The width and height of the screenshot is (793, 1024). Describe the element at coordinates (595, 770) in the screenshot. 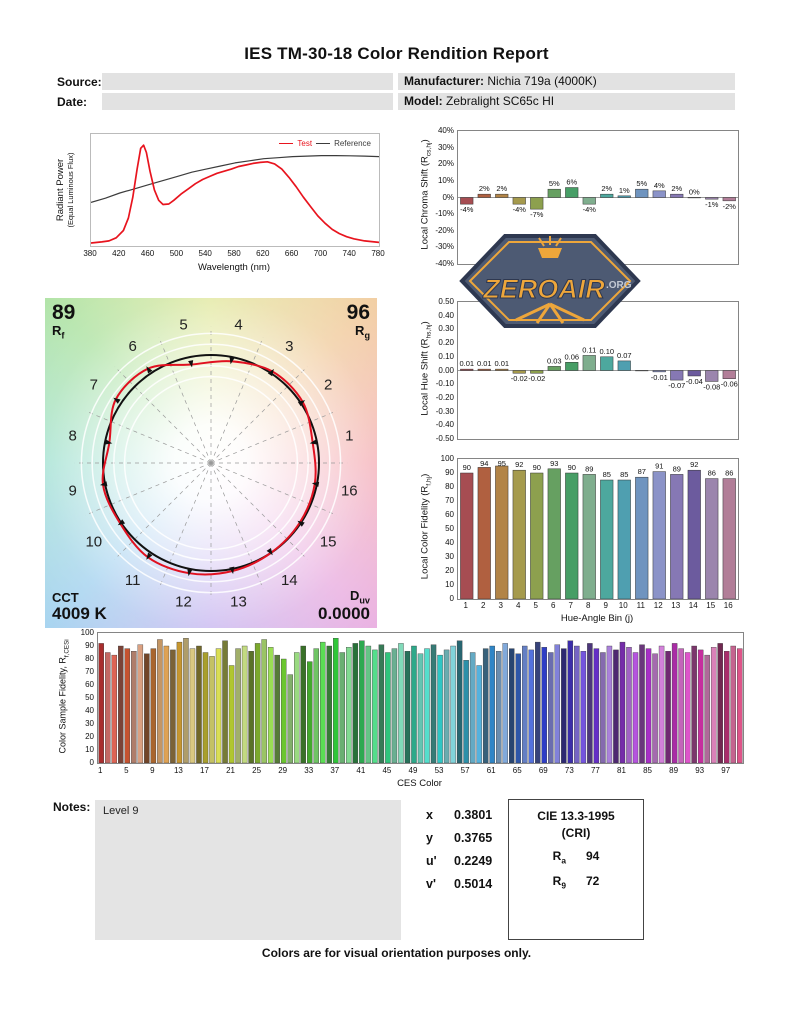

I see `ces-x-tick: 77` at that location.